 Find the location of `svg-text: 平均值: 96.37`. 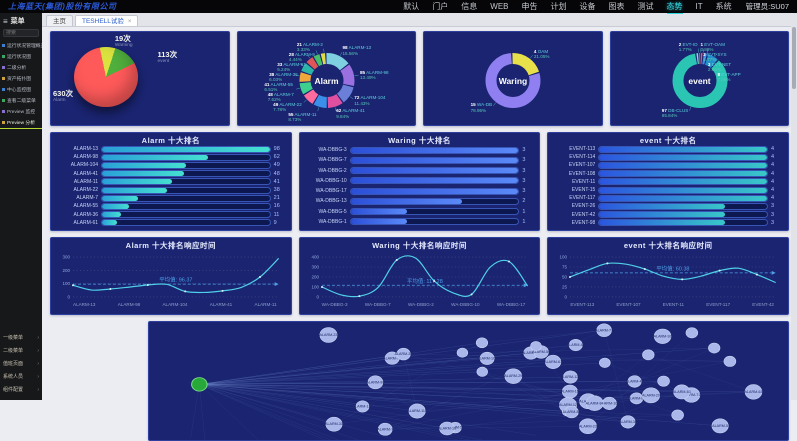

svg-text: 平均值: 96.37 is located at coordinates (175, 280).